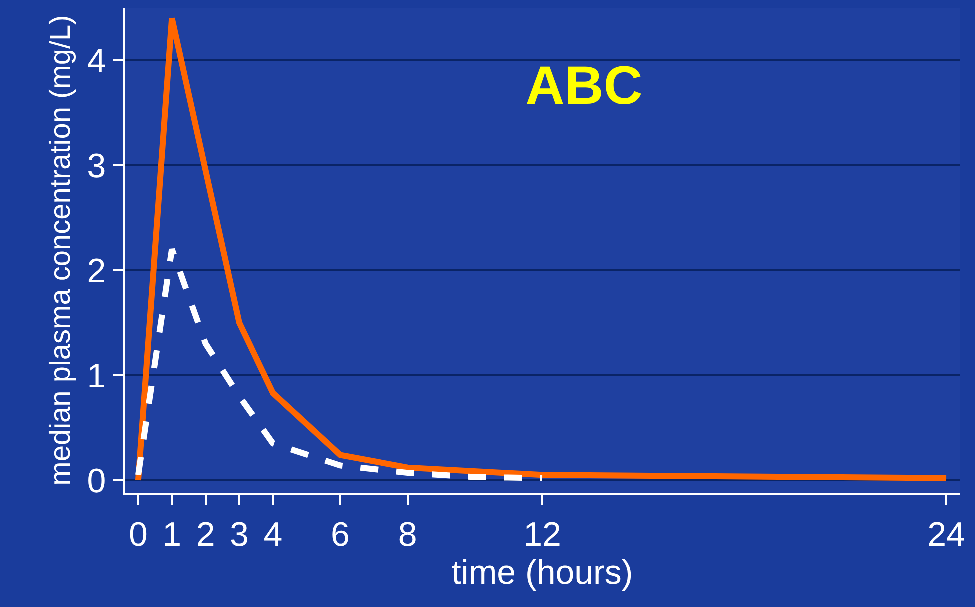  I want to click on y-tick-label: 1, so click(96, 376).